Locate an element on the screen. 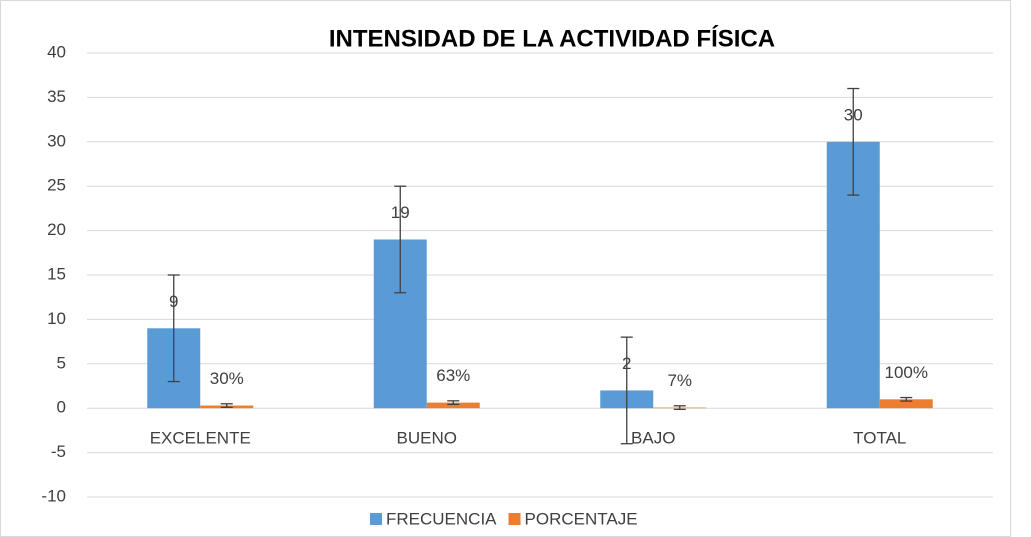 This screenshot has width=1031, height=537. y-tick-label: 10 is located at coordinates (56, 318).